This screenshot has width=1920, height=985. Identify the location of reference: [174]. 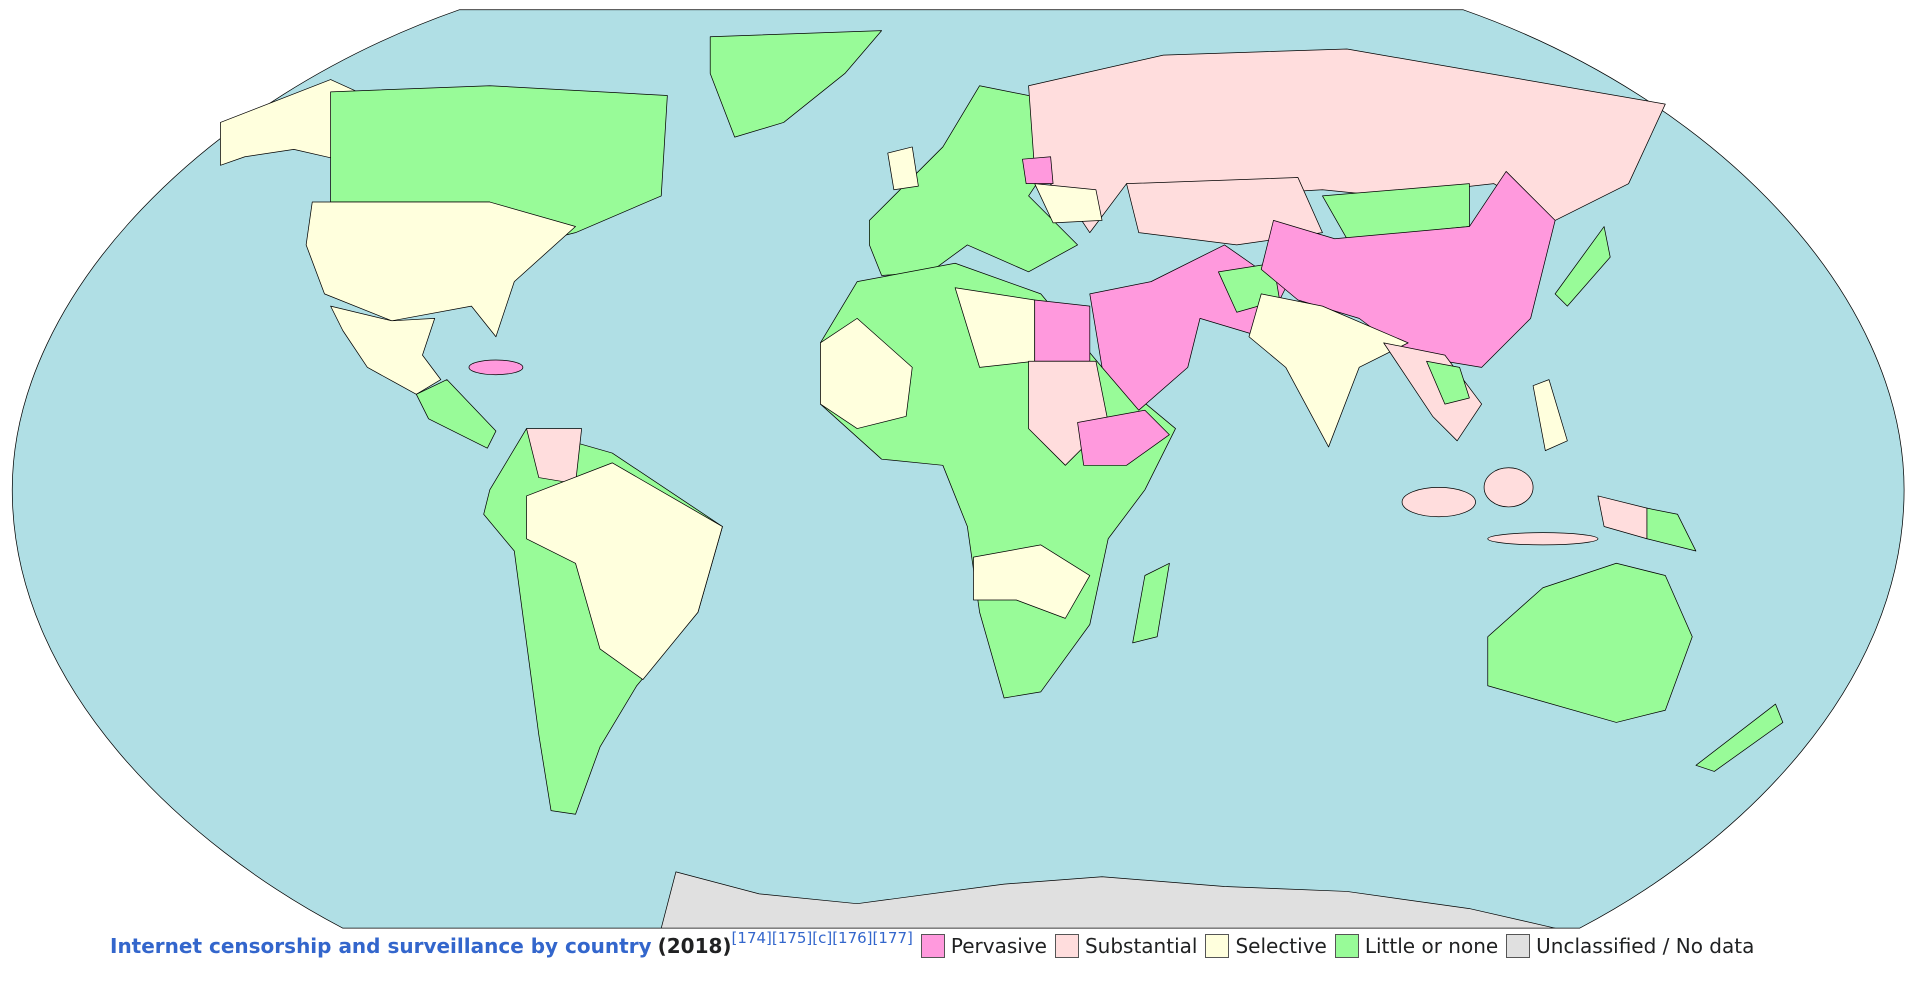
(751, 938).